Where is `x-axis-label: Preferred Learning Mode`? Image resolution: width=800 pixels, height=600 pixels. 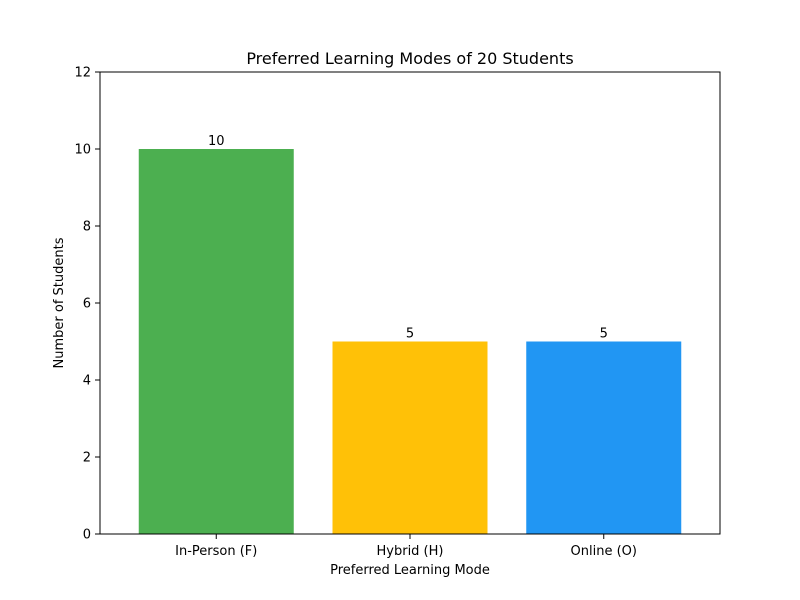
x-axis-label: Preferred Learning Mode is located at coordinates (410, 570).